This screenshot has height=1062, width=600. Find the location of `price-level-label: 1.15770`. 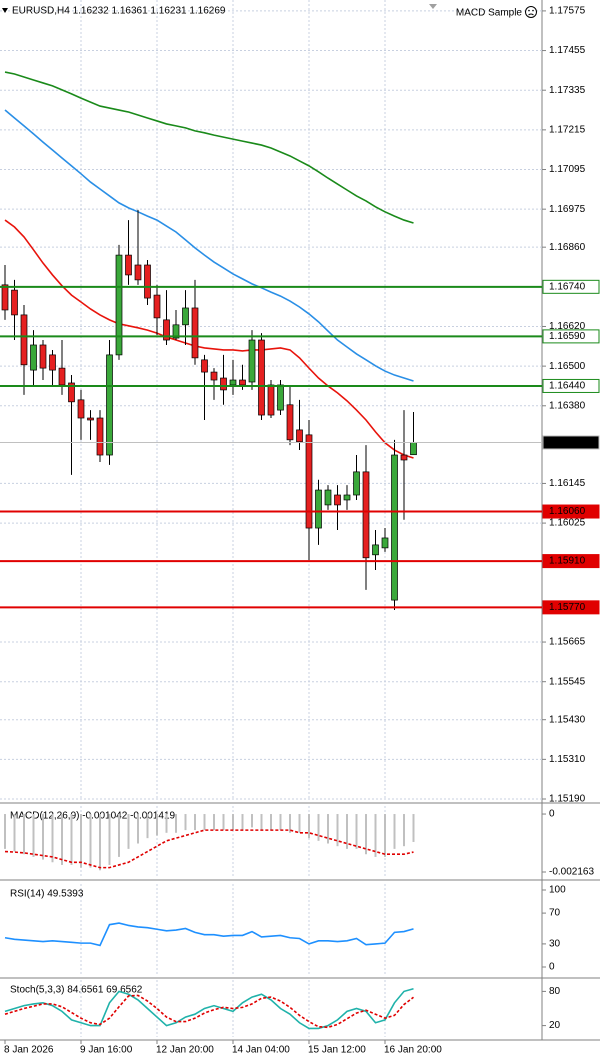

price-level-label: 1.15770 is located at coordinates (567, 607).